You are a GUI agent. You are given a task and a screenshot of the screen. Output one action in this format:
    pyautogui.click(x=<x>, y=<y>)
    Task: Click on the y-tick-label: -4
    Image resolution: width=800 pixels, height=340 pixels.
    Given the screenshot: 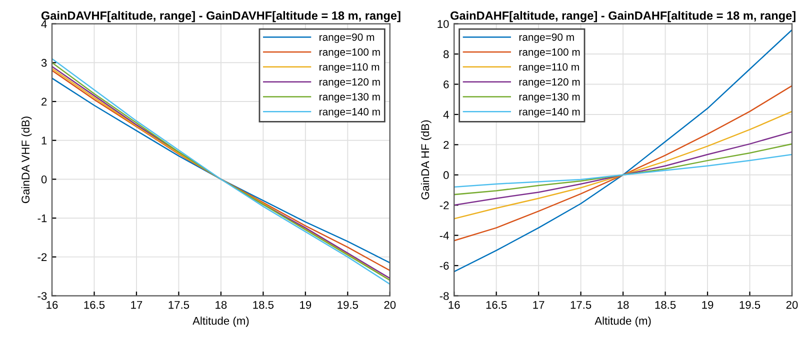 What is the action you would take?
    pyautogui.click(x=444, y=236)
    